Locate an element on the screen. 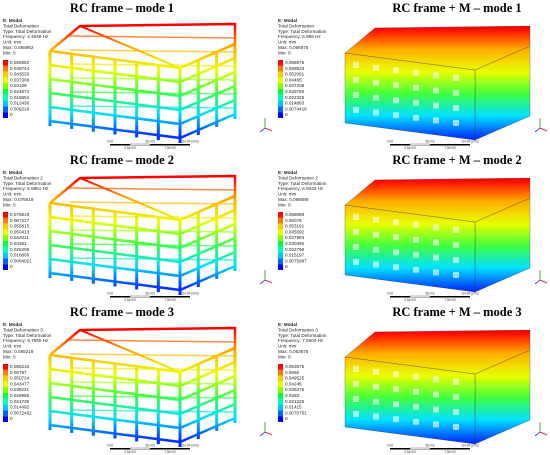 Image resolution: width=550 pixels, height=455 pixels. legend-label: 0.025208 is located at coordinates (20, 249).